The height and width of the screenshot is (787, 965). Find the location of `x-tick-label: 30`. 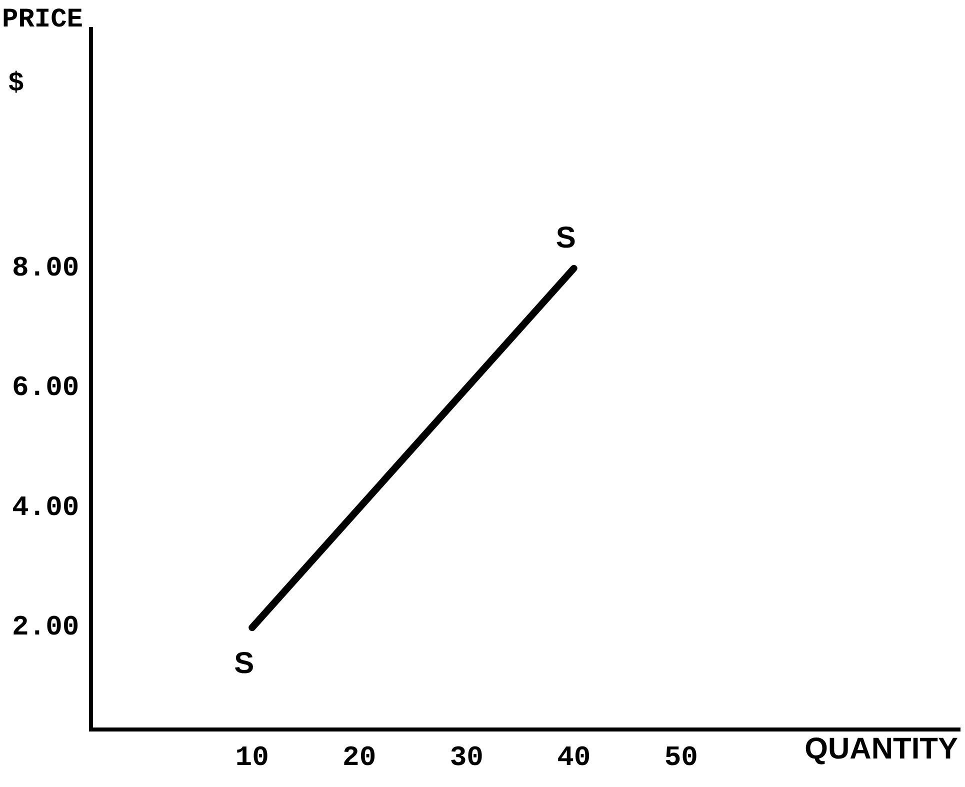

x-tick-label: 30 is located at coordinates (467, 758).